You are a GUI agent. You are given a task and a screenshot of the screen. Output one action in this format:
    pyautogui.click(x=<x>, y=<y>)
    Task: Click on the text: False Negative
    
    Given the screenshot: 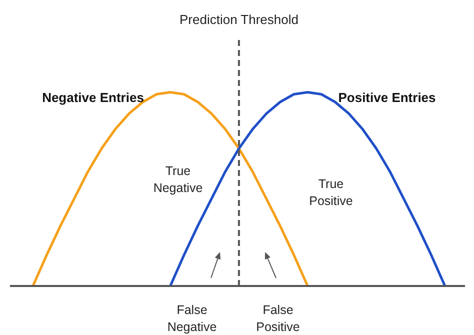 What is the action you would take?
    pyautogui.click(x=192, y=318)
    